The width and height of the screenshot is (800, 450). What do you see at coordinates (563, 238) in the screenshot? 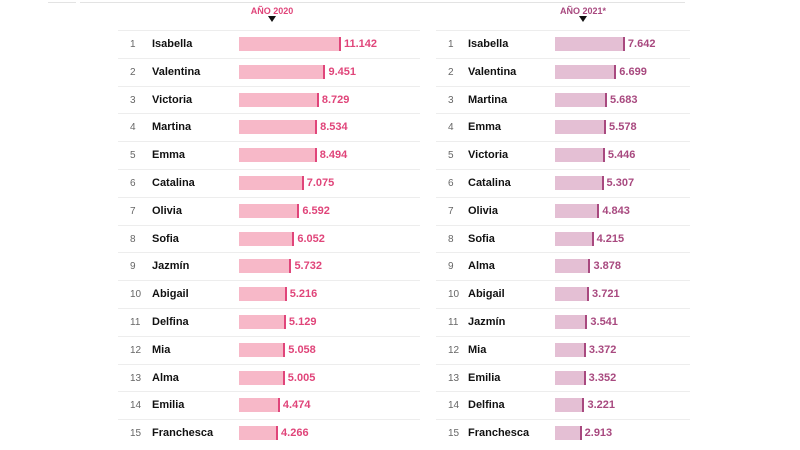
I see `table-row: 8 Sofia 4.215` at bounding box center [563, 238].